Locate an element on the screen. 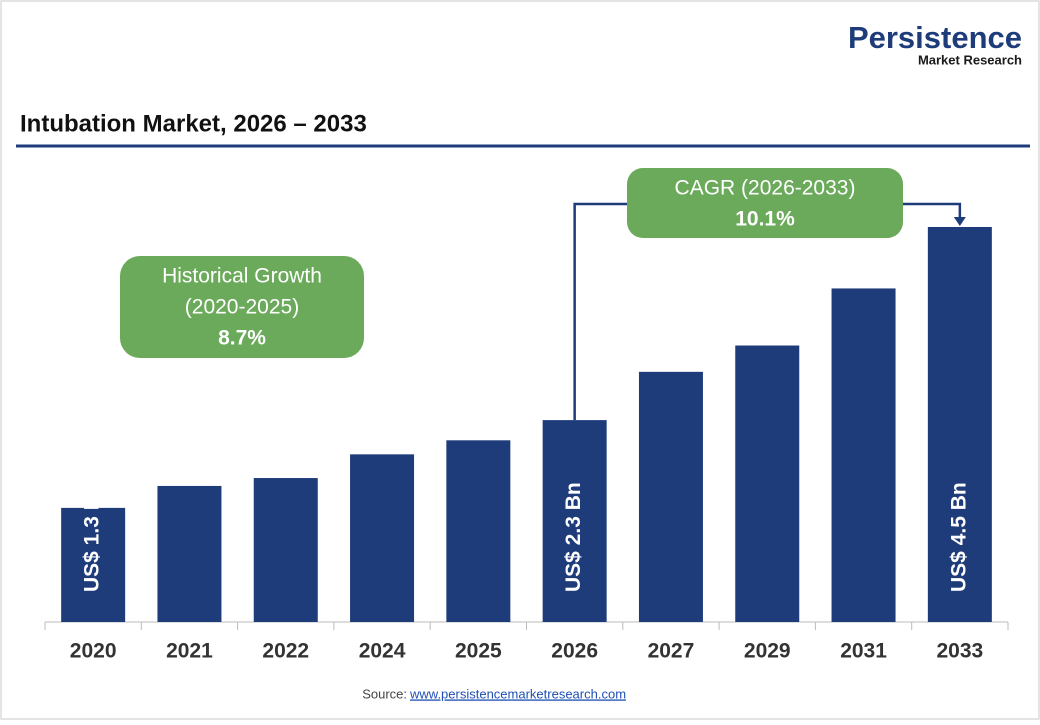 The height and width of the screenshot is (725, 1040). x-tick-label: 2020 is located at coordinates (93, 651).